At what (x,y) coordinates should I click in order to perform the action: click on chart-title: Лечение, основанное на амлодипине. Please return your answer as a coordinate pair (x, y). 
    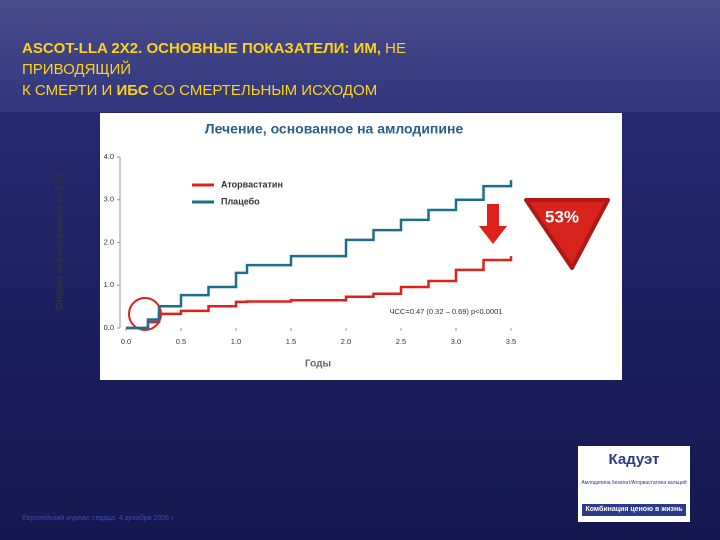
    Looking at the image, I should click on (334, 129).